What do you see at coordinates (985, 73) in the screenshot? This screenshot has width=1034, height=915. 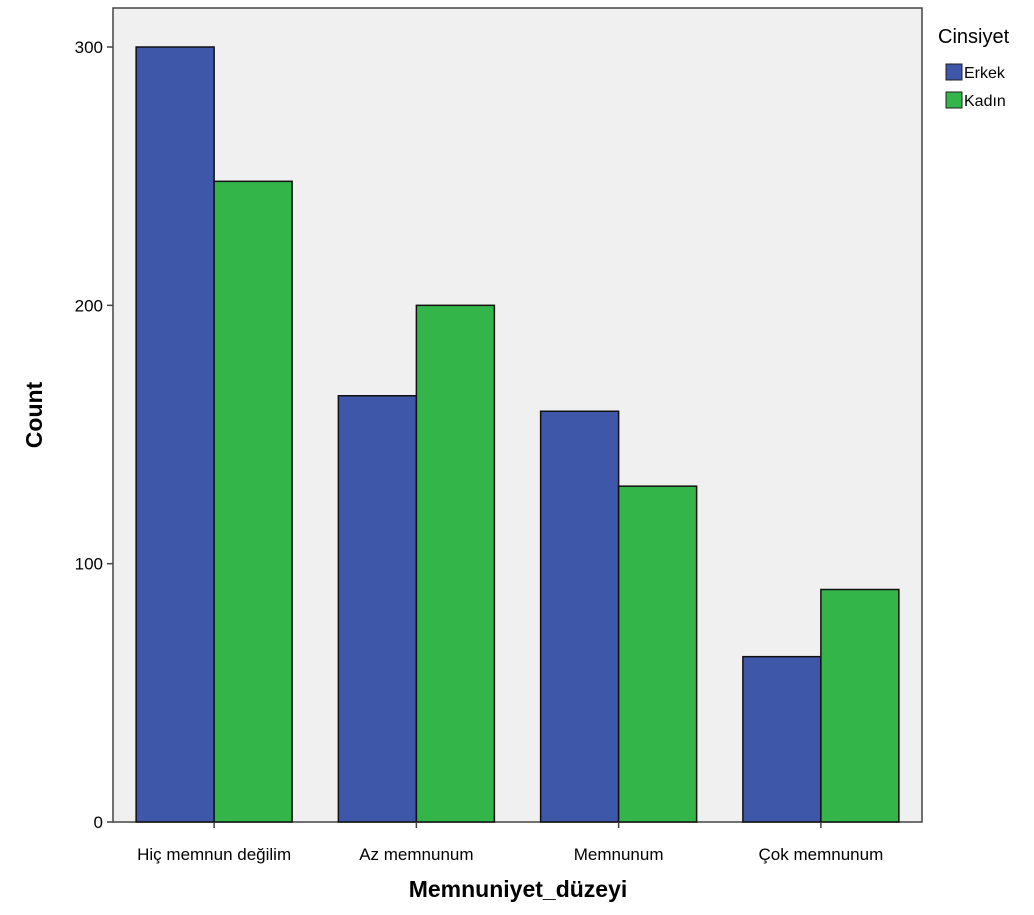 I see `legend-label-erkek: Erkek` at bounding box center [985, 73].